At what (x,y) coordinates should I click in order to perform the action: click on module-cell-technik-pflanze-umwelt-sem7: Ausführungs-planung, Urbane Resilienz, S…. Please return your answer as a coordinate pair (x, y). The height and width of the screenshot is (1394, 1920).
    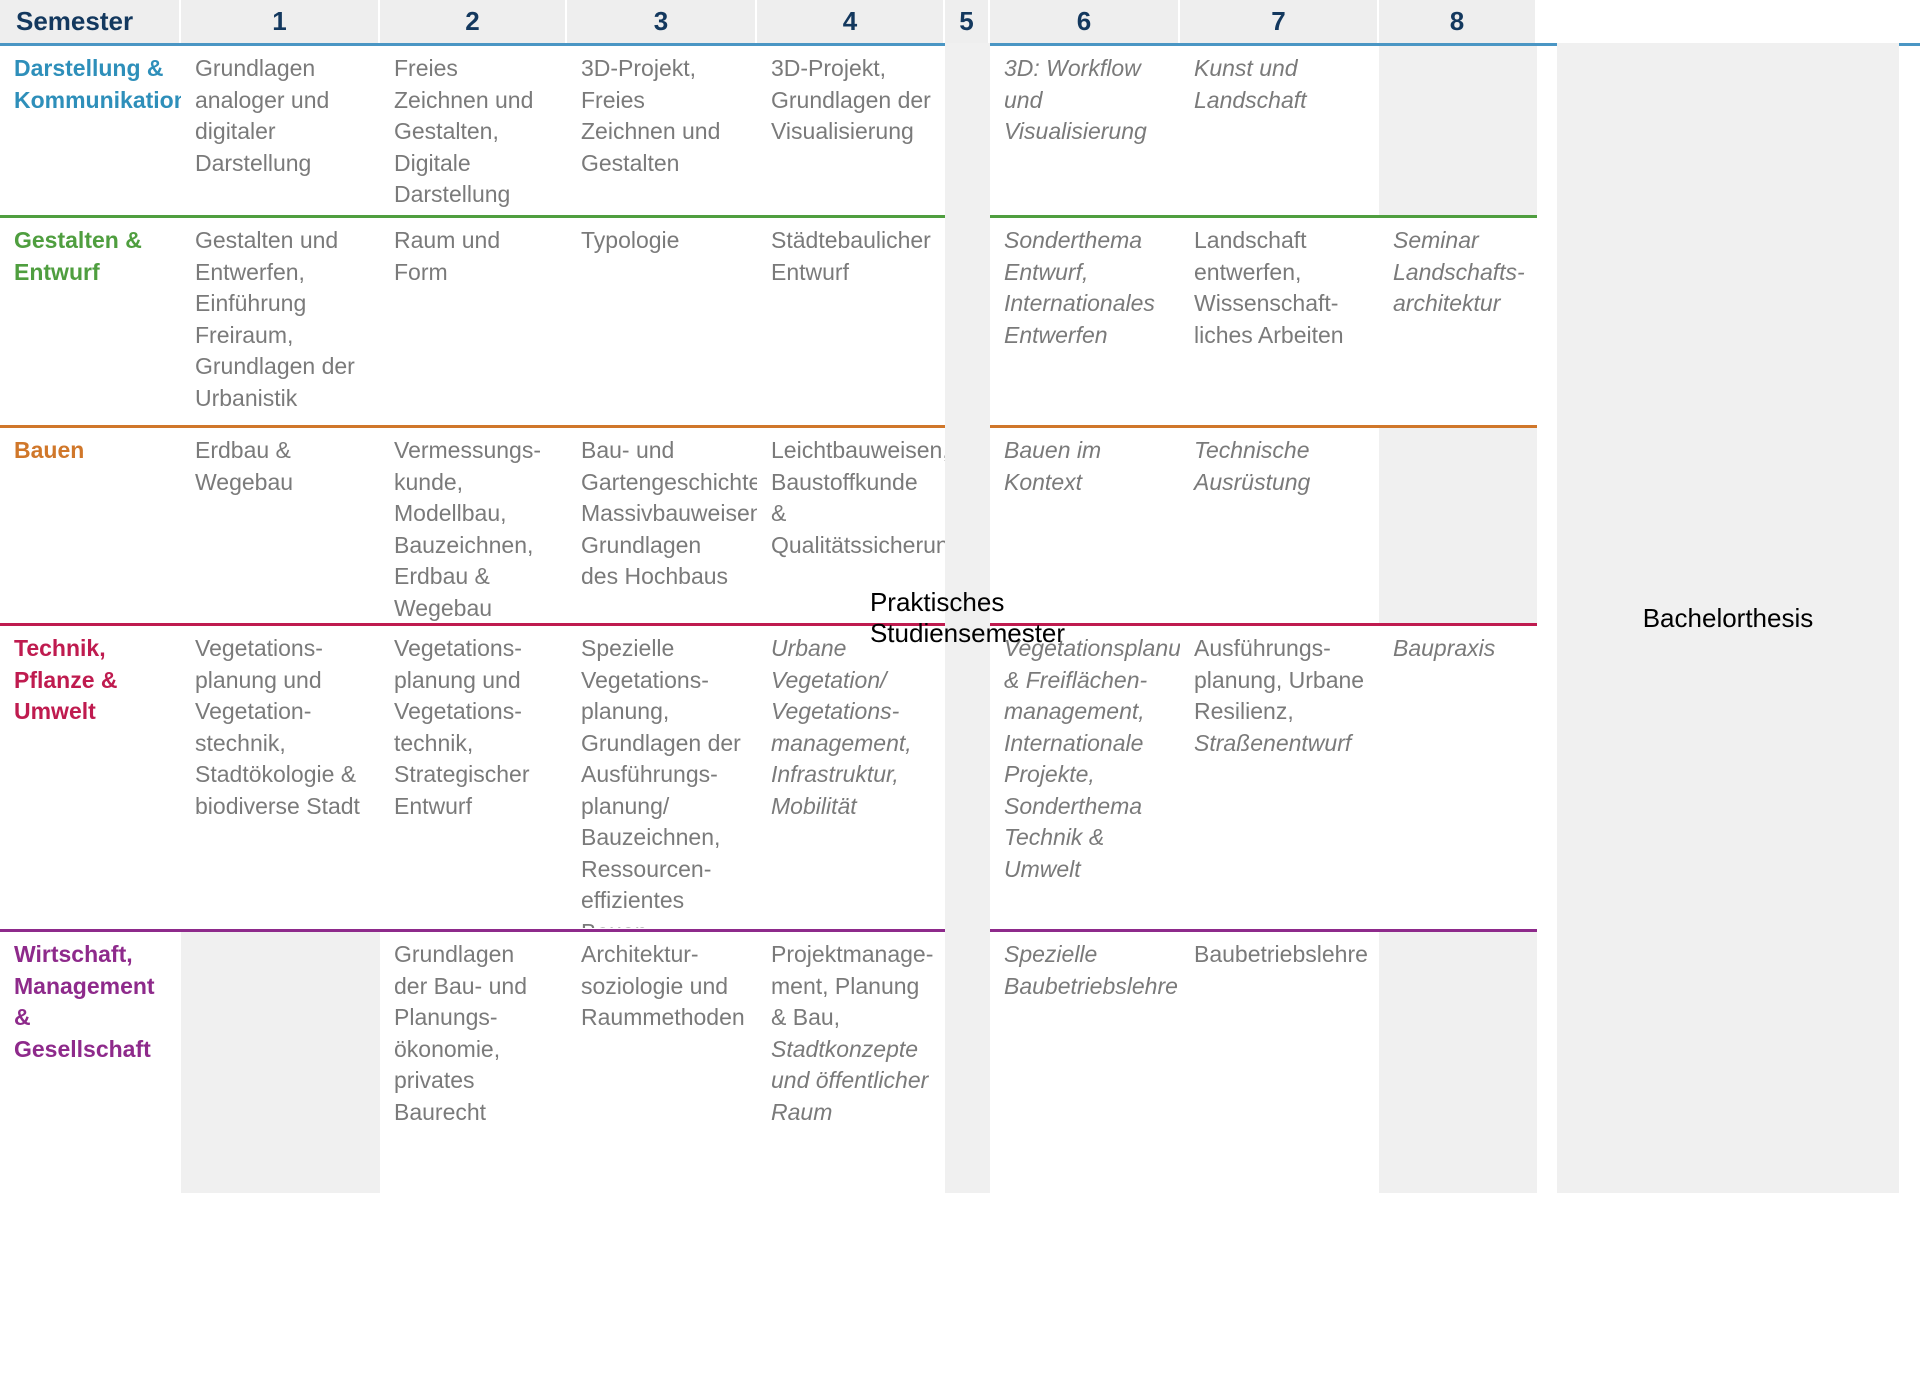
    Looking at the image, I should click on (1279, 775).